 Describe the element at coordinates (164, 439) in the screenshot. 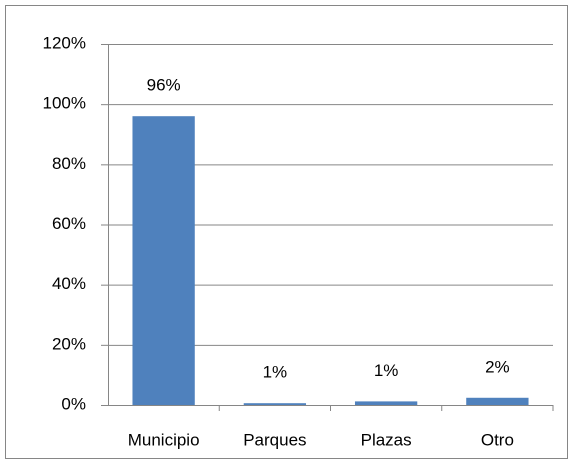

I see `x-tick-label: Municipio` at that location.